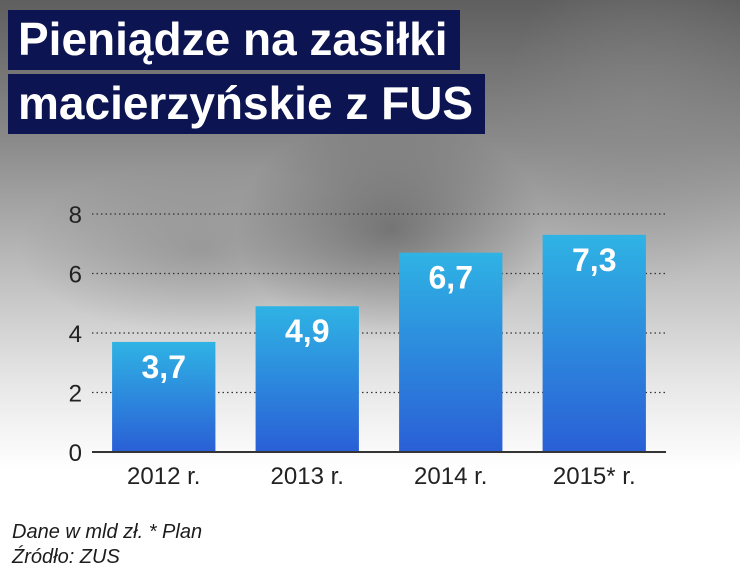 This screenshot has width=740, height=582. What do you see at coordinates (381, 476) in the screenshot?
I see `x-axis-ticks: 2012 r. 2013 r. 2014 r. 2015* r.` at bounding box center [381, 476].